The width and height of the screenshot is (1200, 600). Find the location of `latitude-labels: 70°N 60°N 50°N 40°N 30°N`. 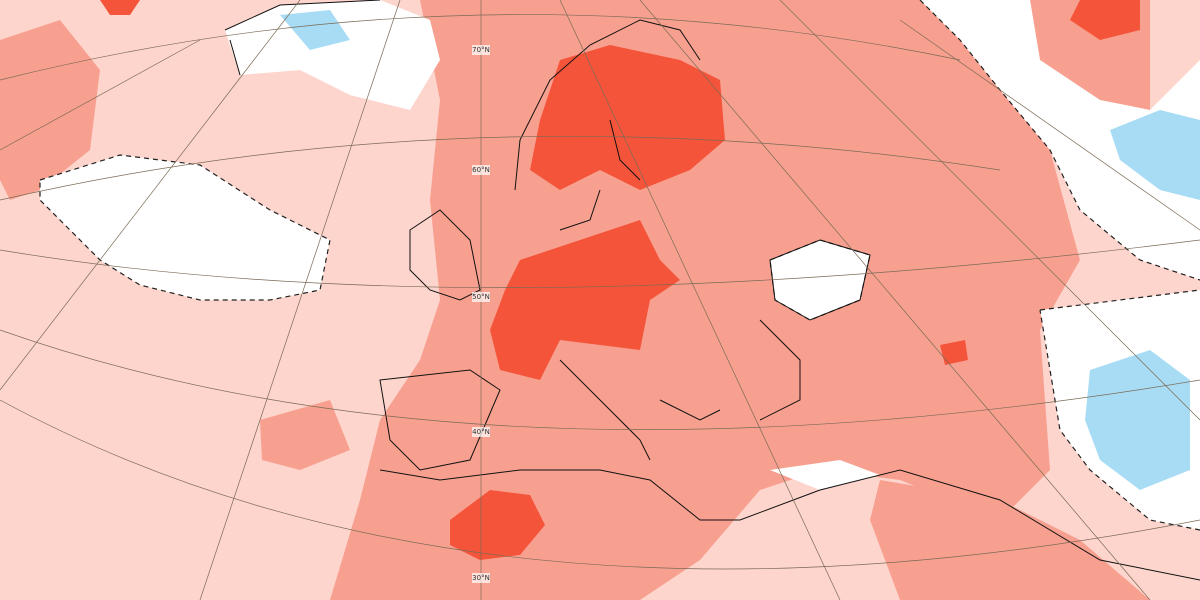

latitude-labels: 70°N 60°N 50°N 40°N 30°N is located at coordinates (481, 314).